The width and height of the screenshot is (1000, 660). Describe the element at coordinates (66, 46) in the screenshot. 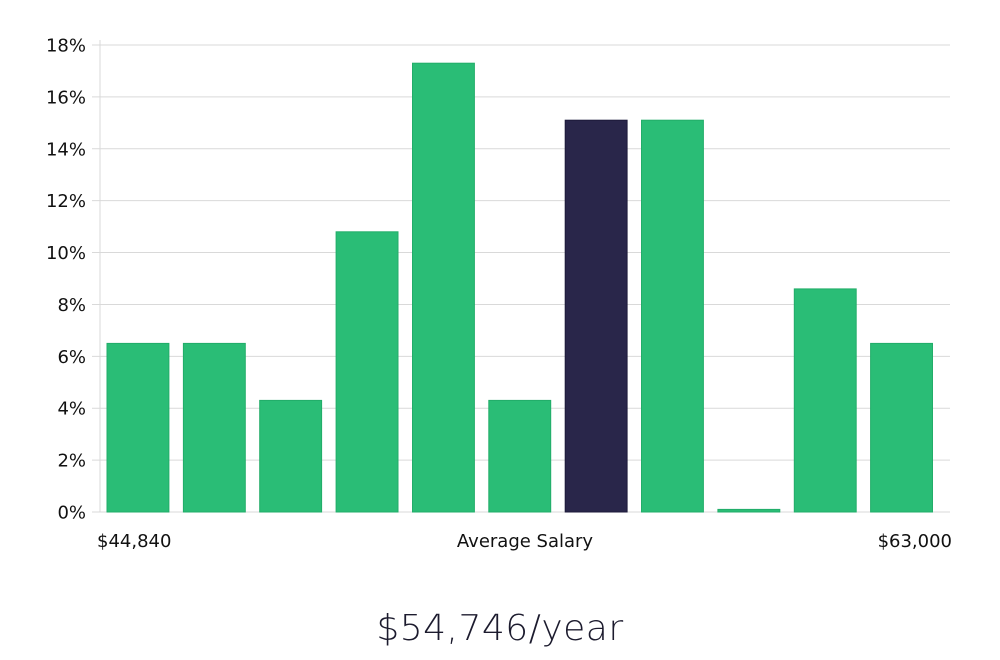

I see `y-tick-label: 18%` at that location.